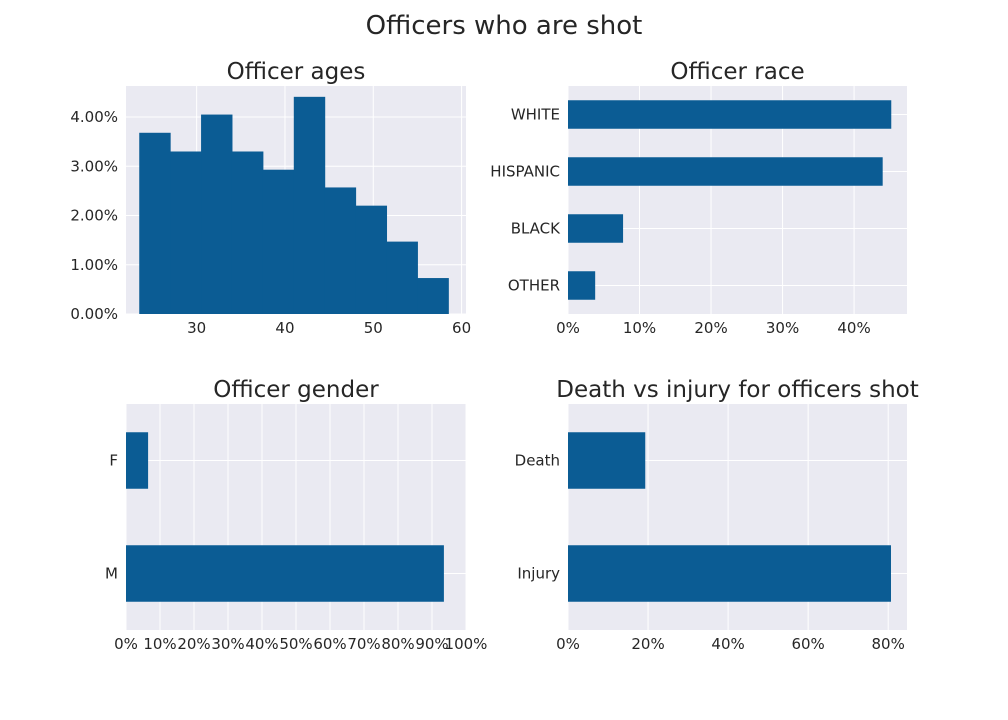  What do you see at coordinates (461, 328) in the screenshot?
I see `x-tick-label: 60` at bounding box center [461, 328].